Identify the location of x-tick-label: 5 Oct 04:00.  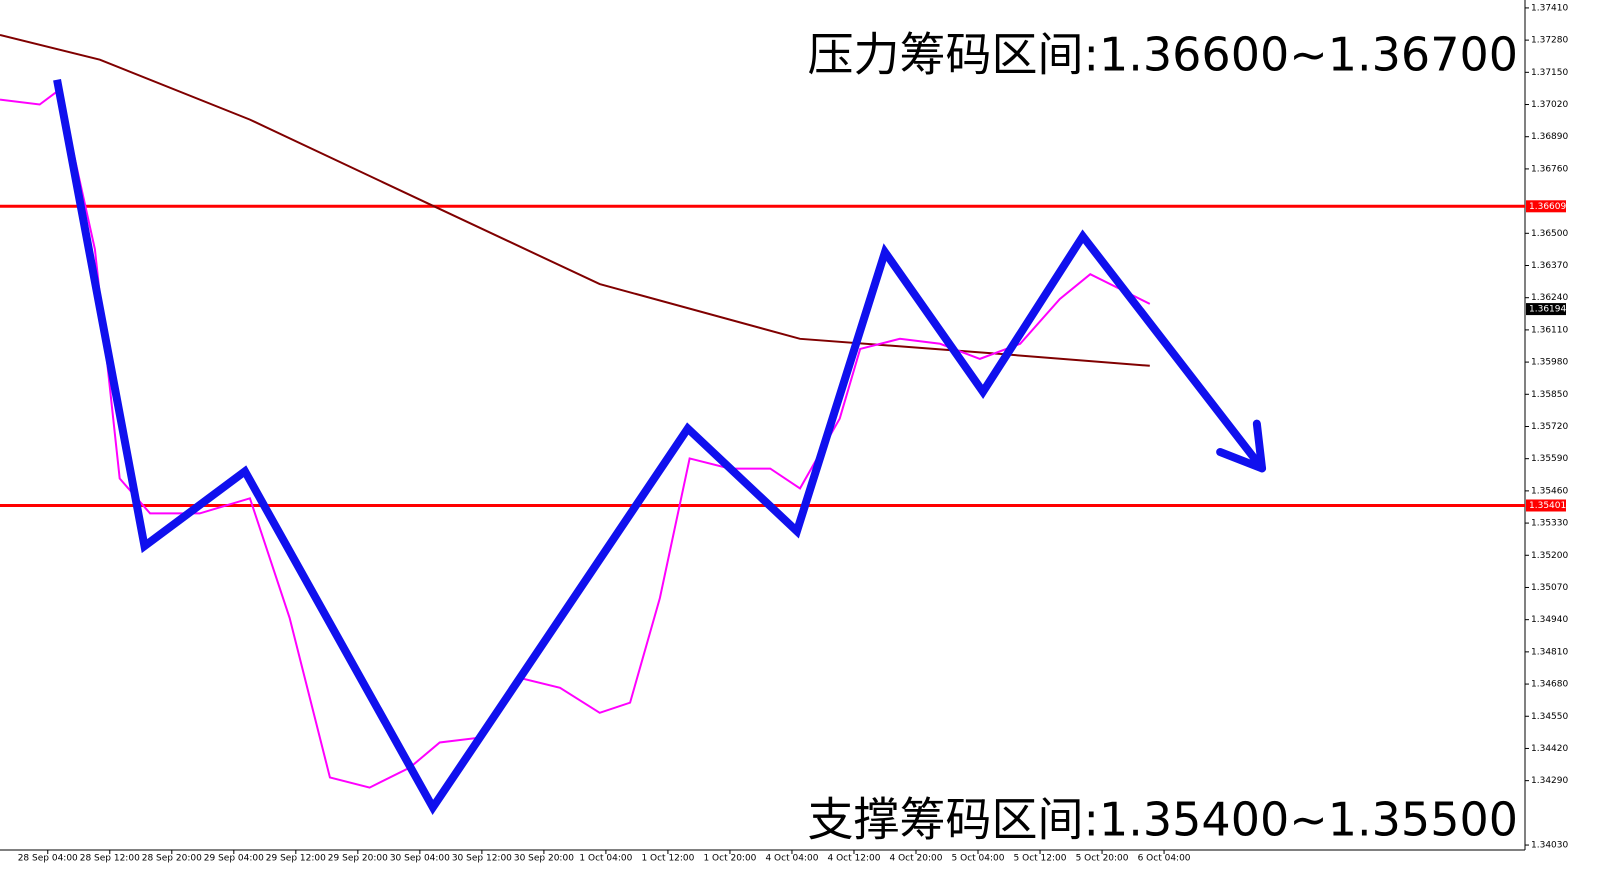
(978, 859).